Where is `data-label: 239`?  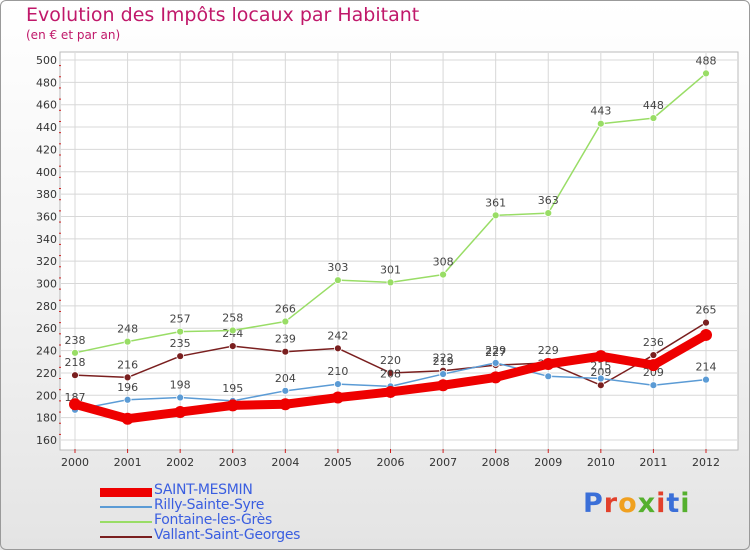 data-label: 239 is located at coordinates (285, 339).